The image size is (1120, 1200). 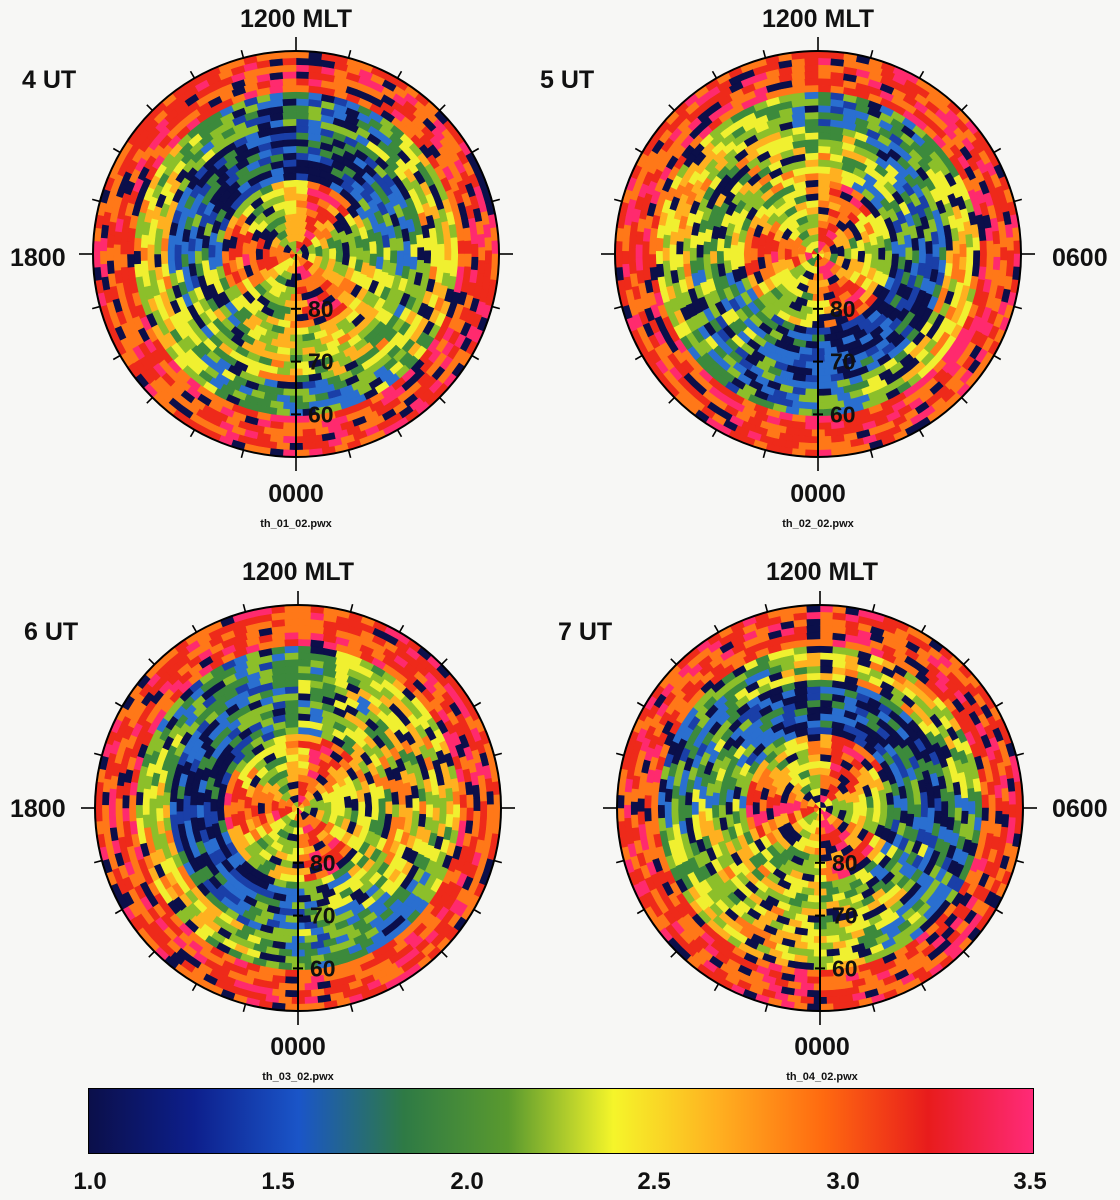 I want to click on colorbar, so click(x=561, y=1121).